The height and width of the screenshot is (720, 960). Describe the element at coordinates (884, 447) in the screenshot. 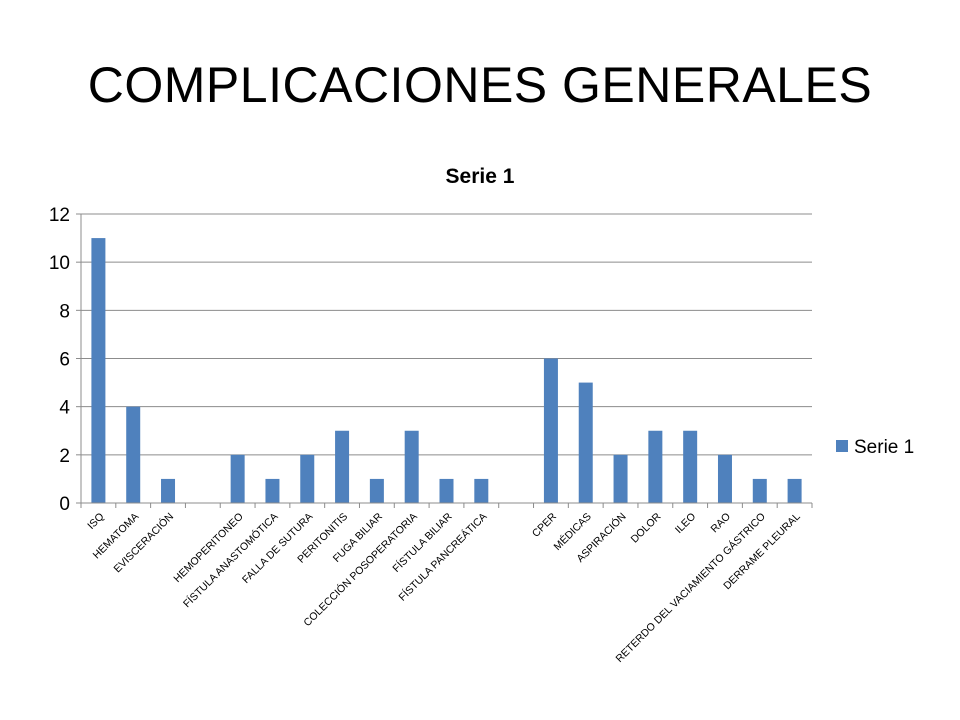

I see `legend-label: Serie 1` at that location.